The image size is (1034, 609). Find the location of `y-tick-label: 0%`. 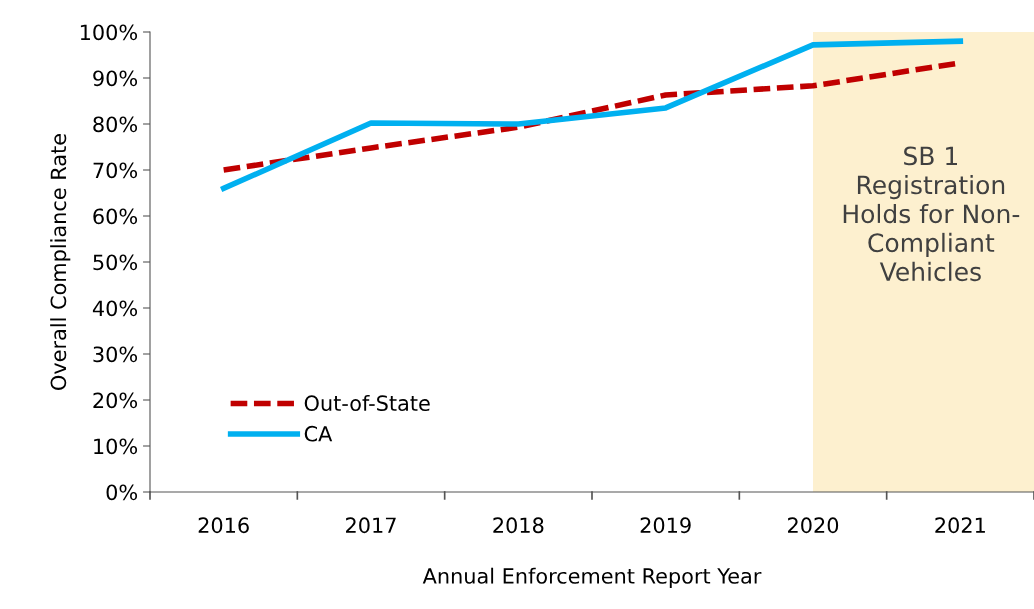

y-tick-label: 0% is located at coordinates (122, 492).